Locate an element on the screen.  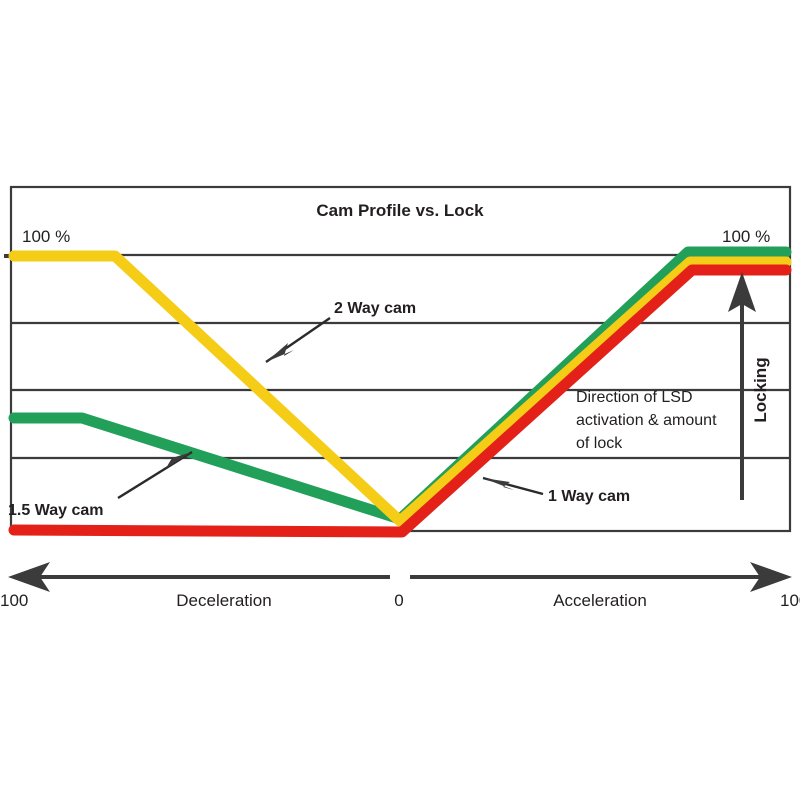
note-line-1: Direction of LSD is located at coordinates (634, 397).